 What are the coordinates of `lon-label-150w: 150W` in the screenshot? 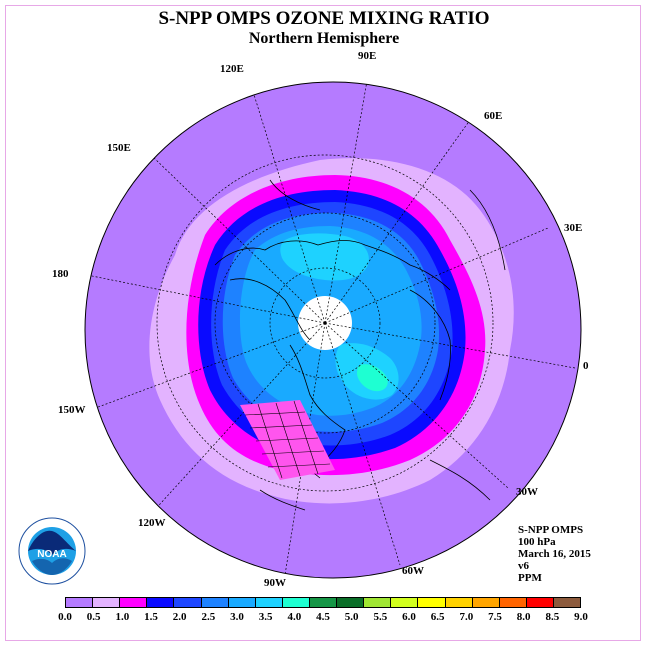 It's located at (72, 410).